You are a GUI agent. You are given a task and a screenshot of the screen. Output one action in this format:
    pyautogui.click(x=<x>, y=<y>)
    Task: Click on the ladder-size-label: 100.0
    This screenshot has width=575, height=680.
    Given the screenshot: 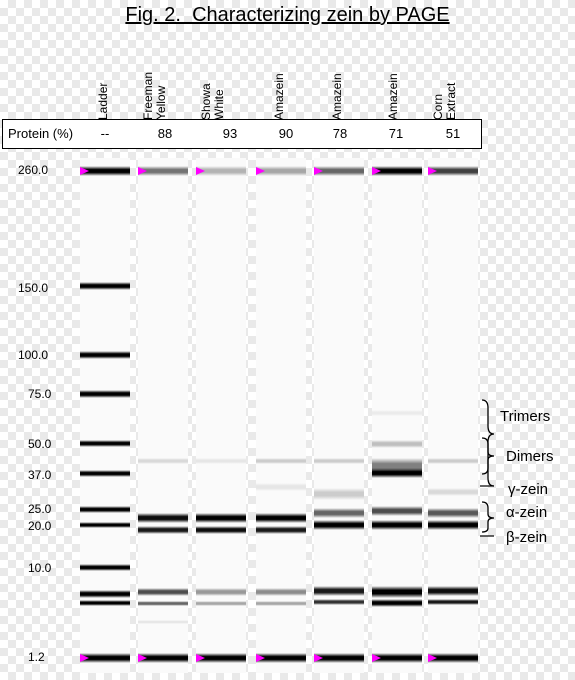 What is the action you would take?
    pyautogui.click(x=33, y=355)
    